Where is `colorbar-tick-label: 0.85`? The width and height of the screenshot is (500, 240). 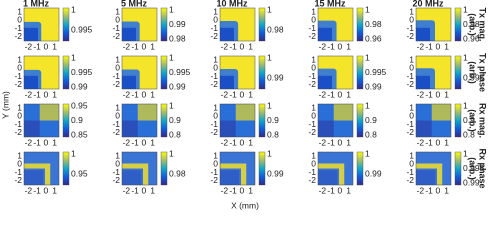 colorbar-tick-label: 0.85 is located at coordinates (79, 134).